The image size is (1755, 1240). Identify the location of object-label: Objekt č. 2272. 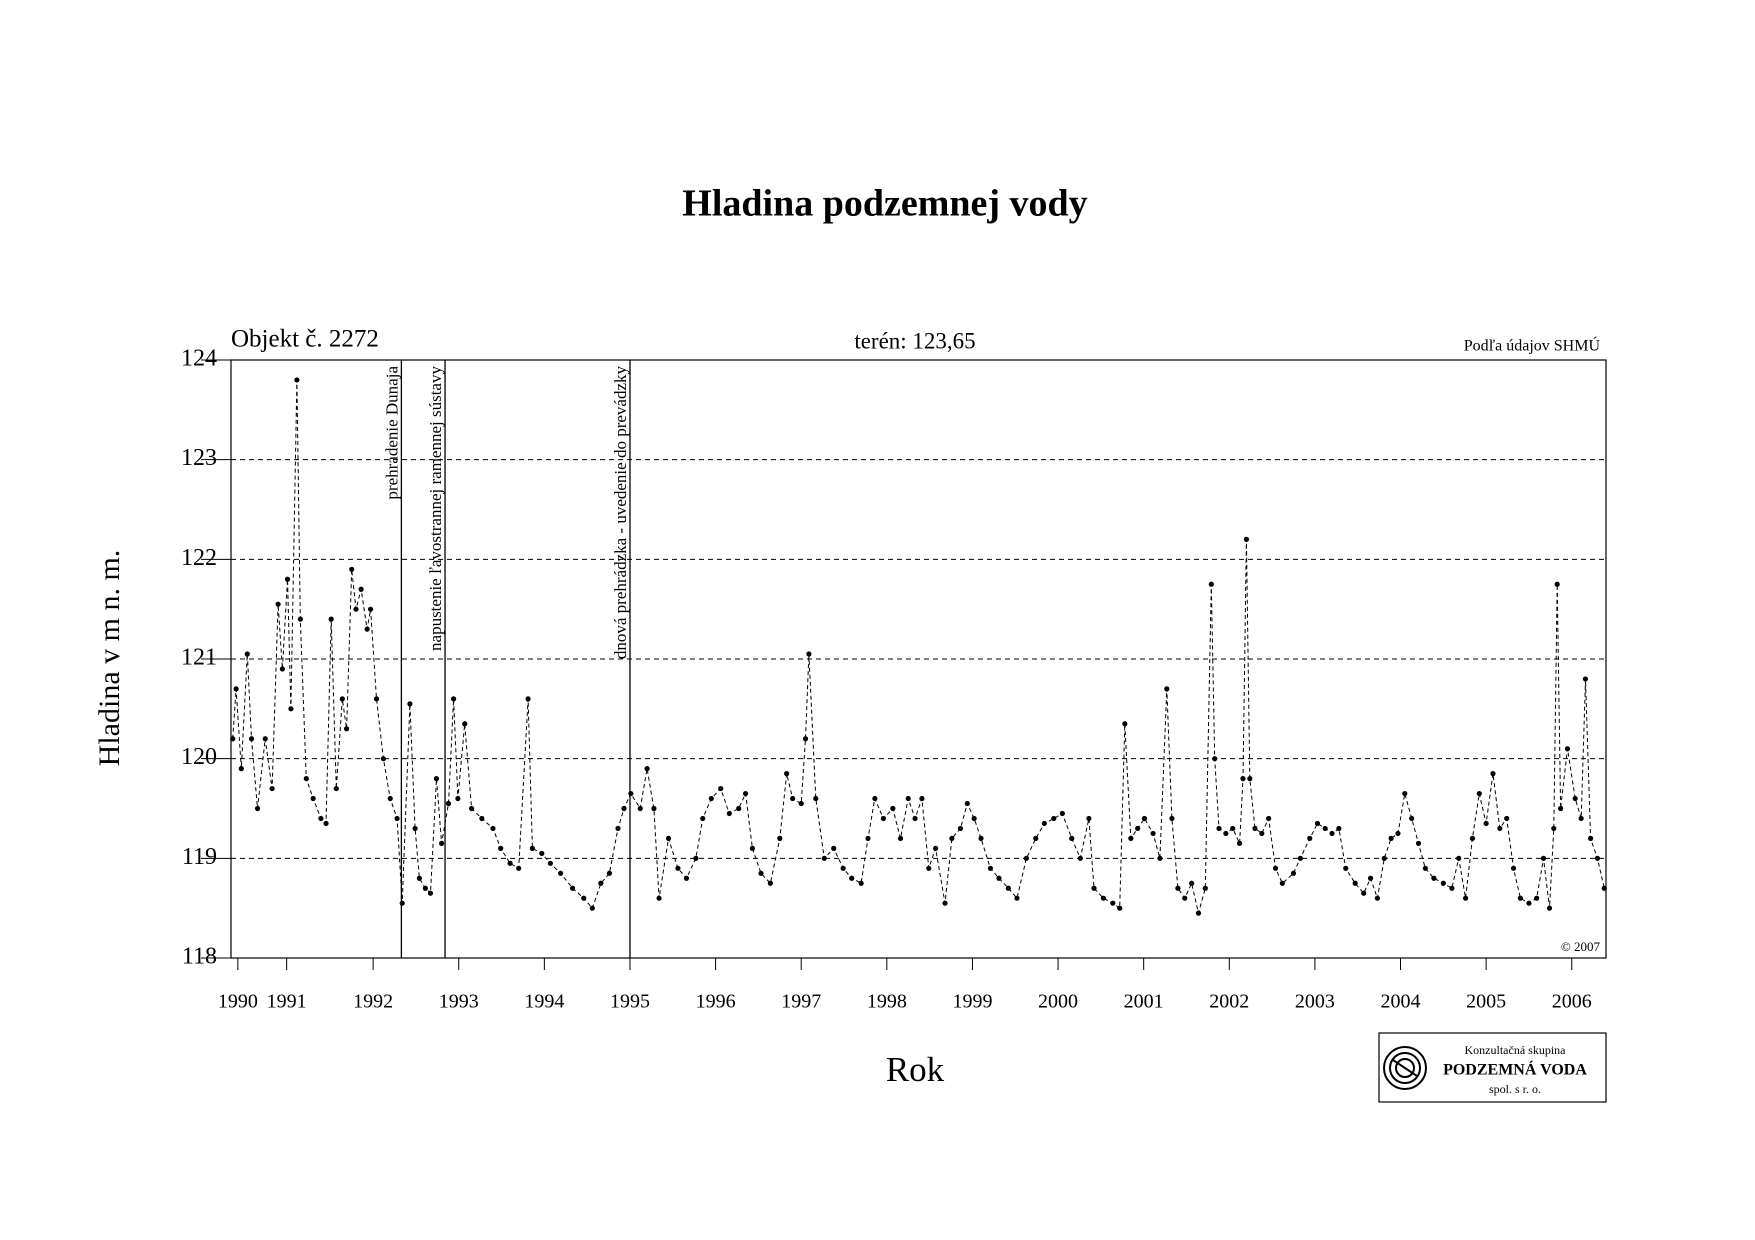
(305, 339).